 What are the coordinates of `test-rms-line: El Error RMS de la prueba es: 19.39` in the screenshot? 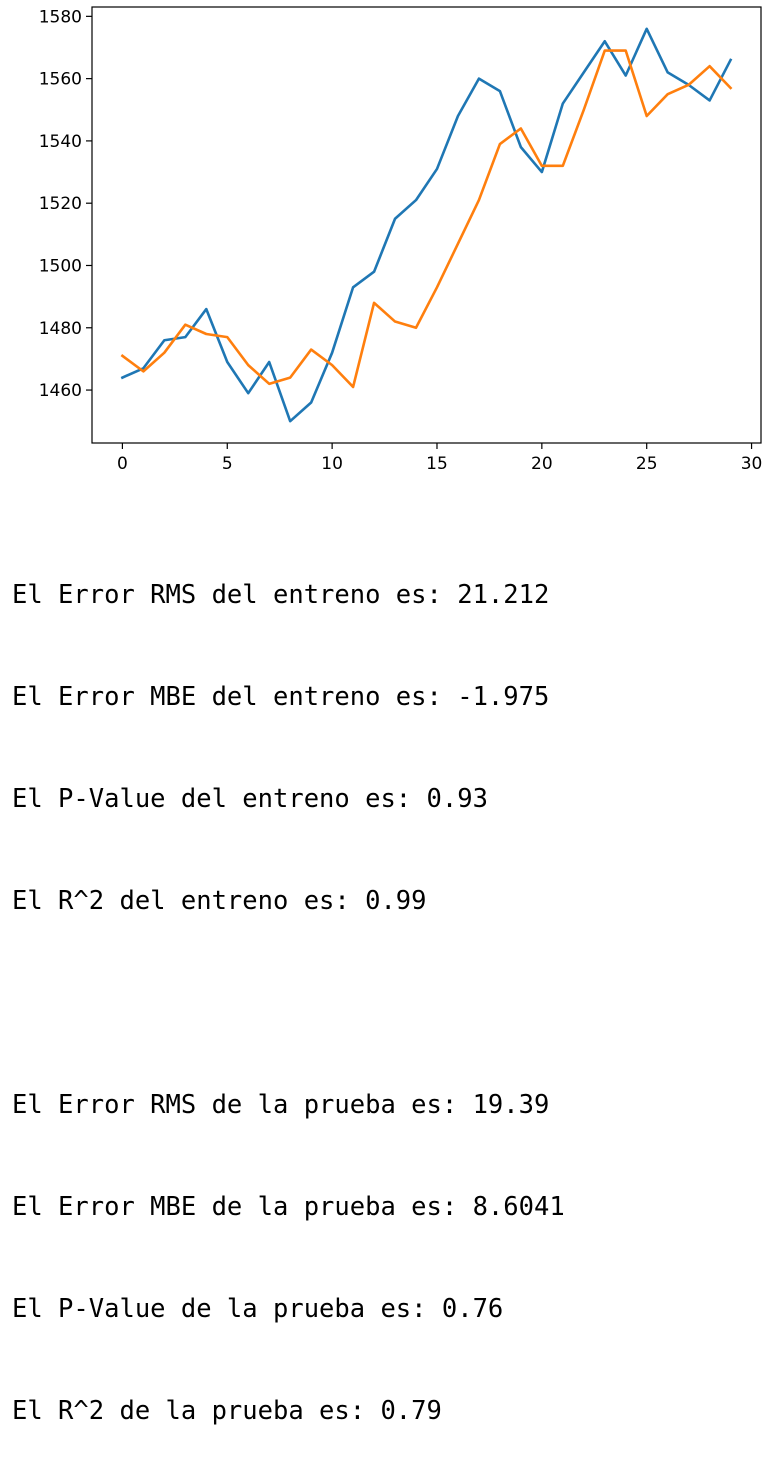 It's located at (281, 1105).